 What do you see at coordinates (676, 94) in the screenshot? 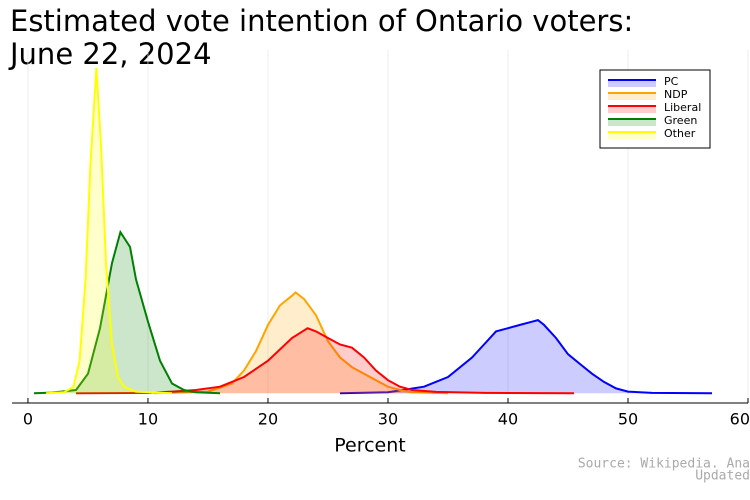
I see `legend-label: NDP` at bounding box center [676, 94].